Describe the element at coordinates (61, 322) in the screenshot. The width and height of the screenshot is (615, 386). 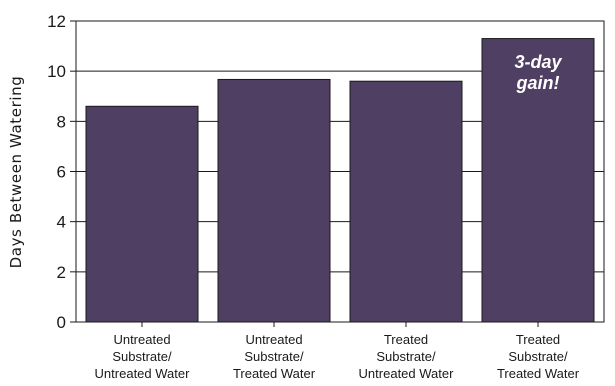
I see `y-tick-label: 0` at that location.